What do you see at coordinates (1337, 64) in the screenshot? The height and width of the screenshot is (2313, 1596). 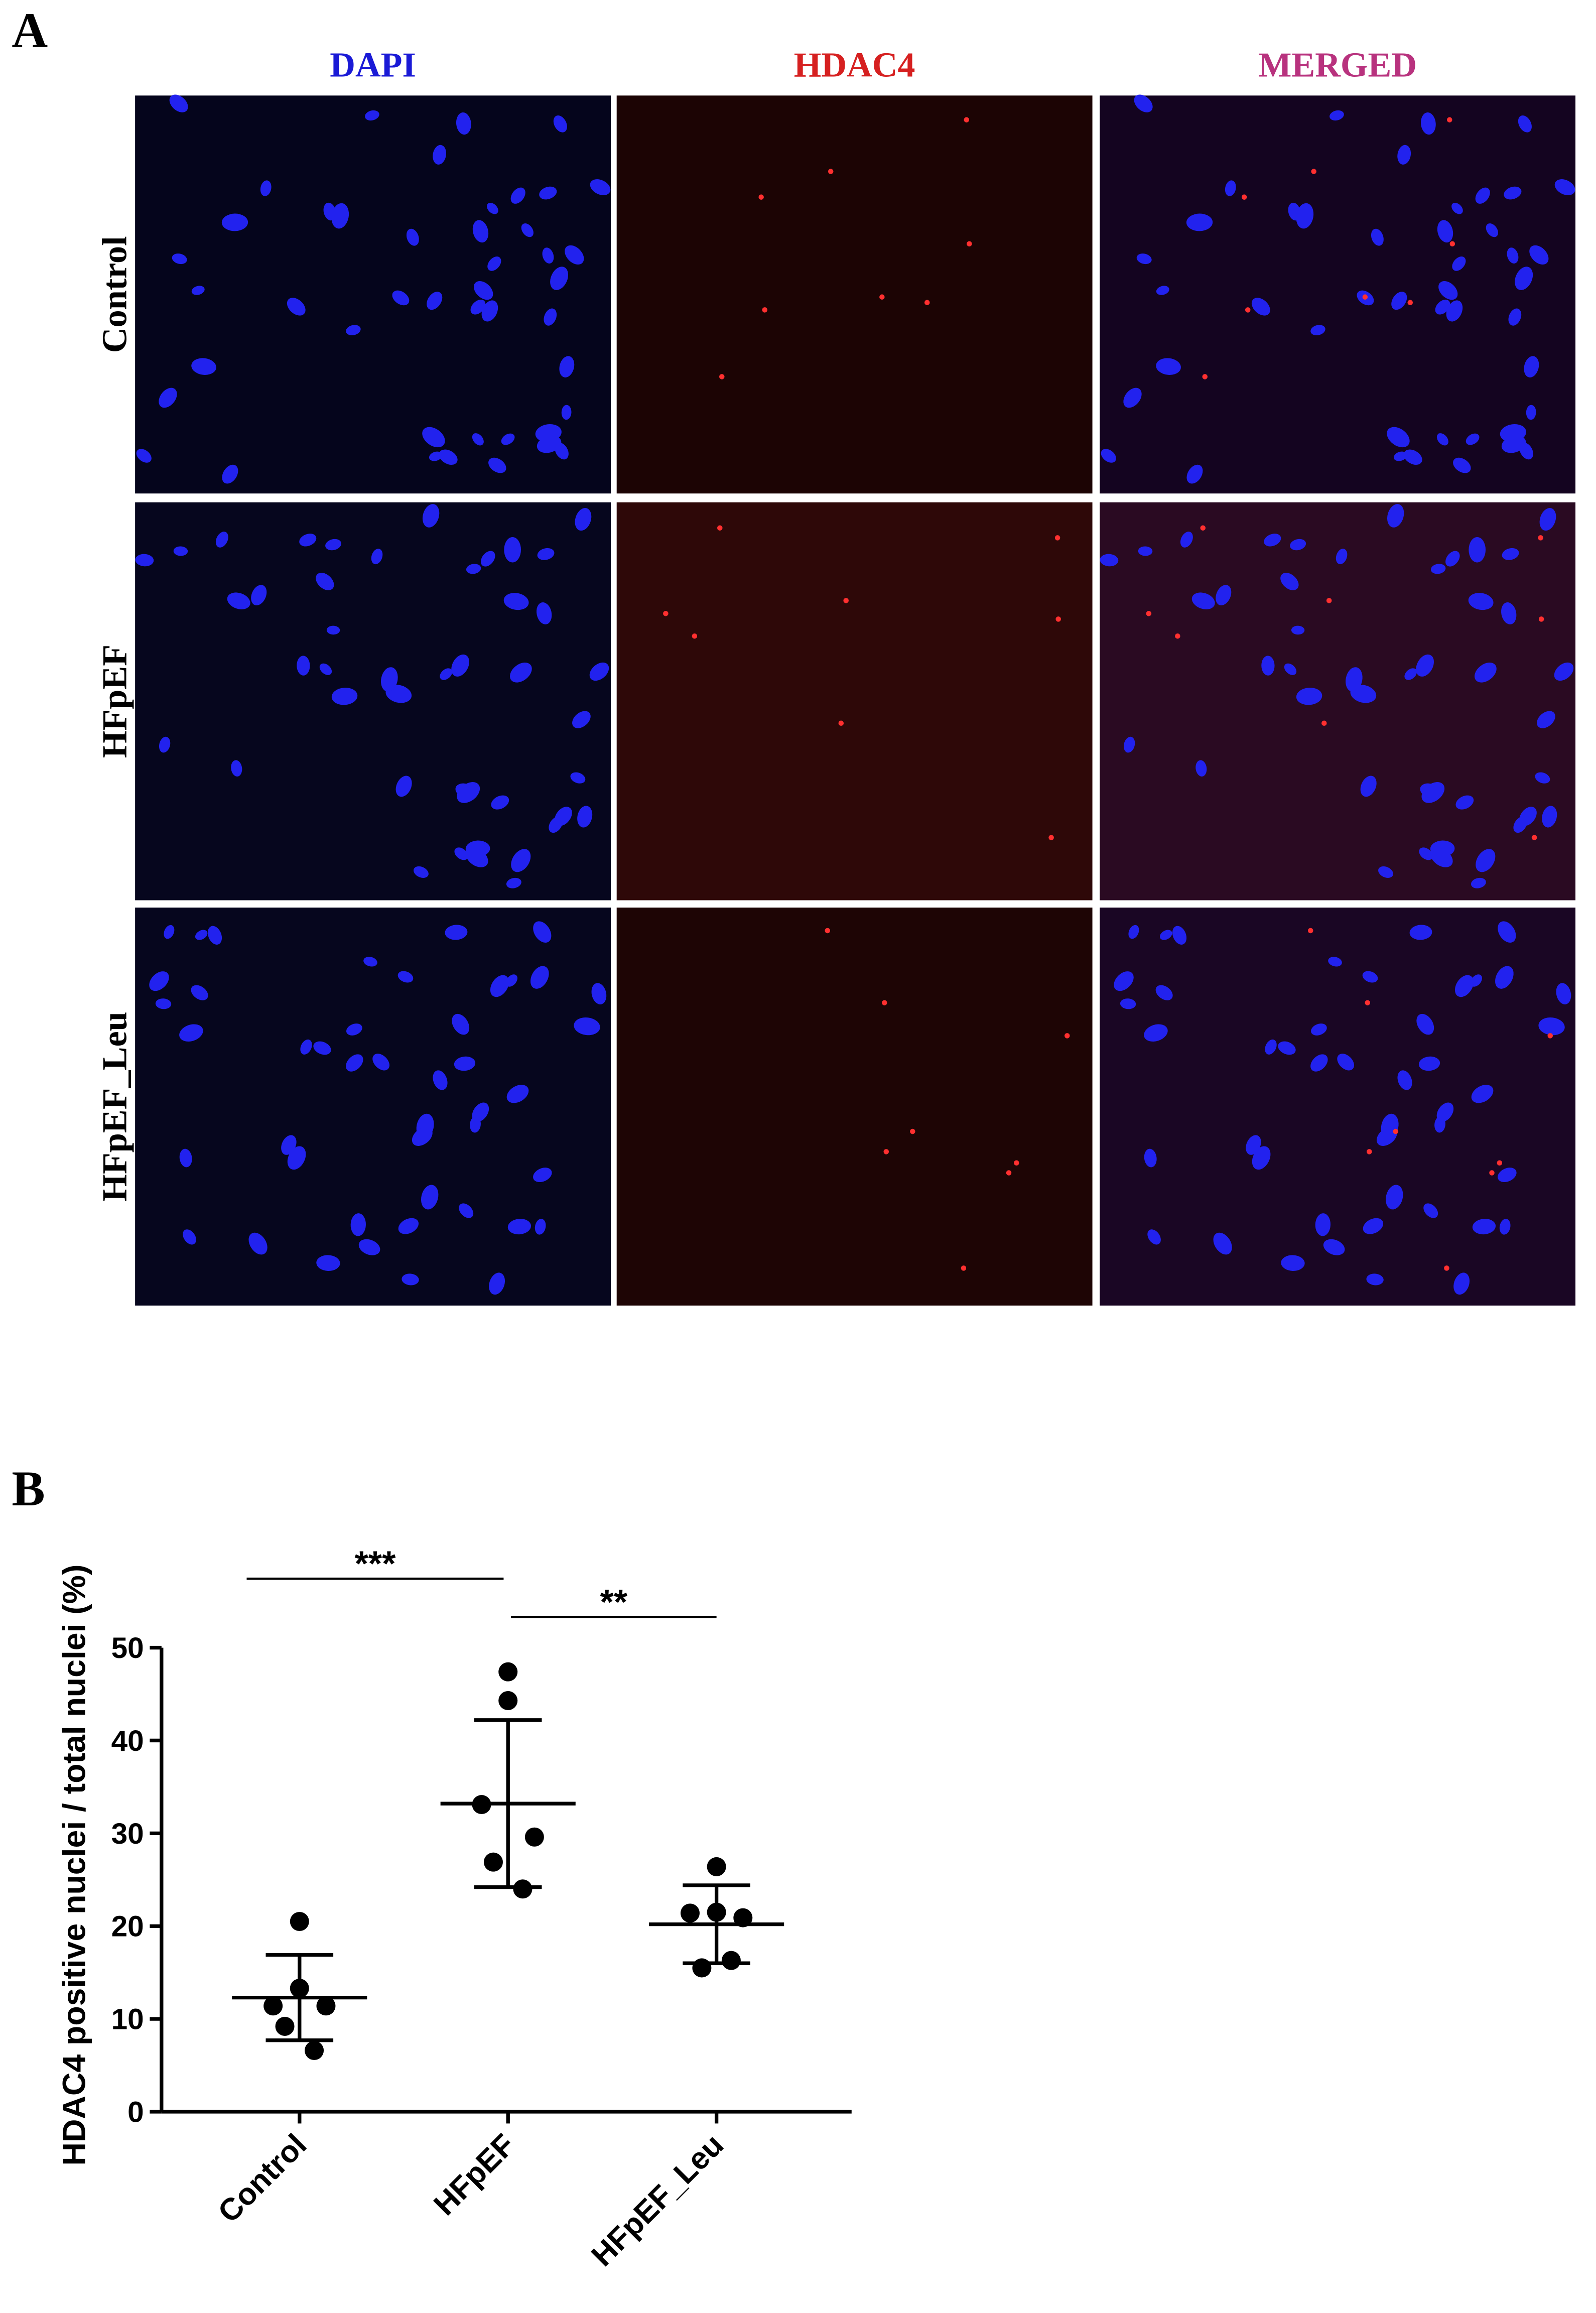 I see `column-label: MERGED` at bounding box center [1337, 64].